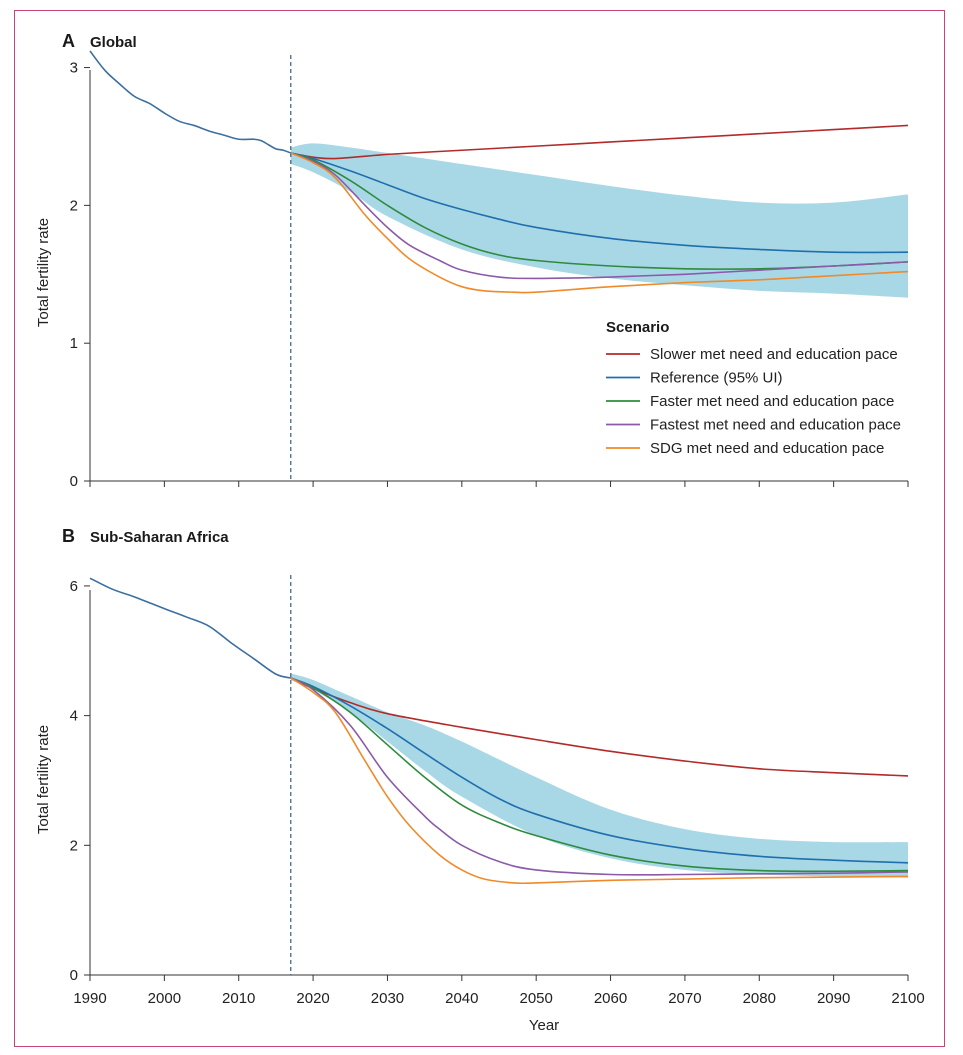  I want to click on panel-b-y-tick-label: 4, so click(74, 716).